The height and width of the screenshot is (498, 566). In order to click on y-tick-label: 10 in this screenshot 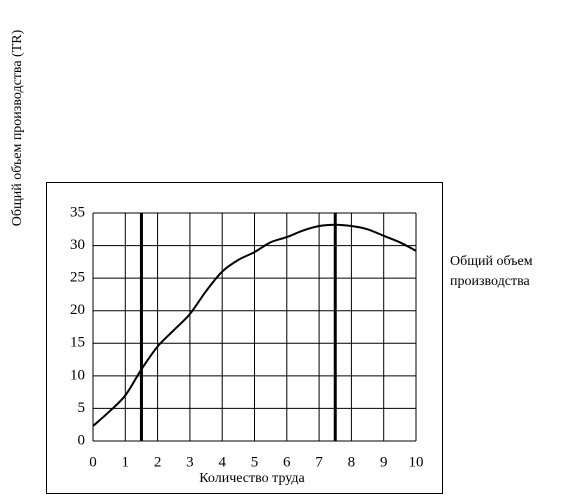, I will do `click(77, 375)`.